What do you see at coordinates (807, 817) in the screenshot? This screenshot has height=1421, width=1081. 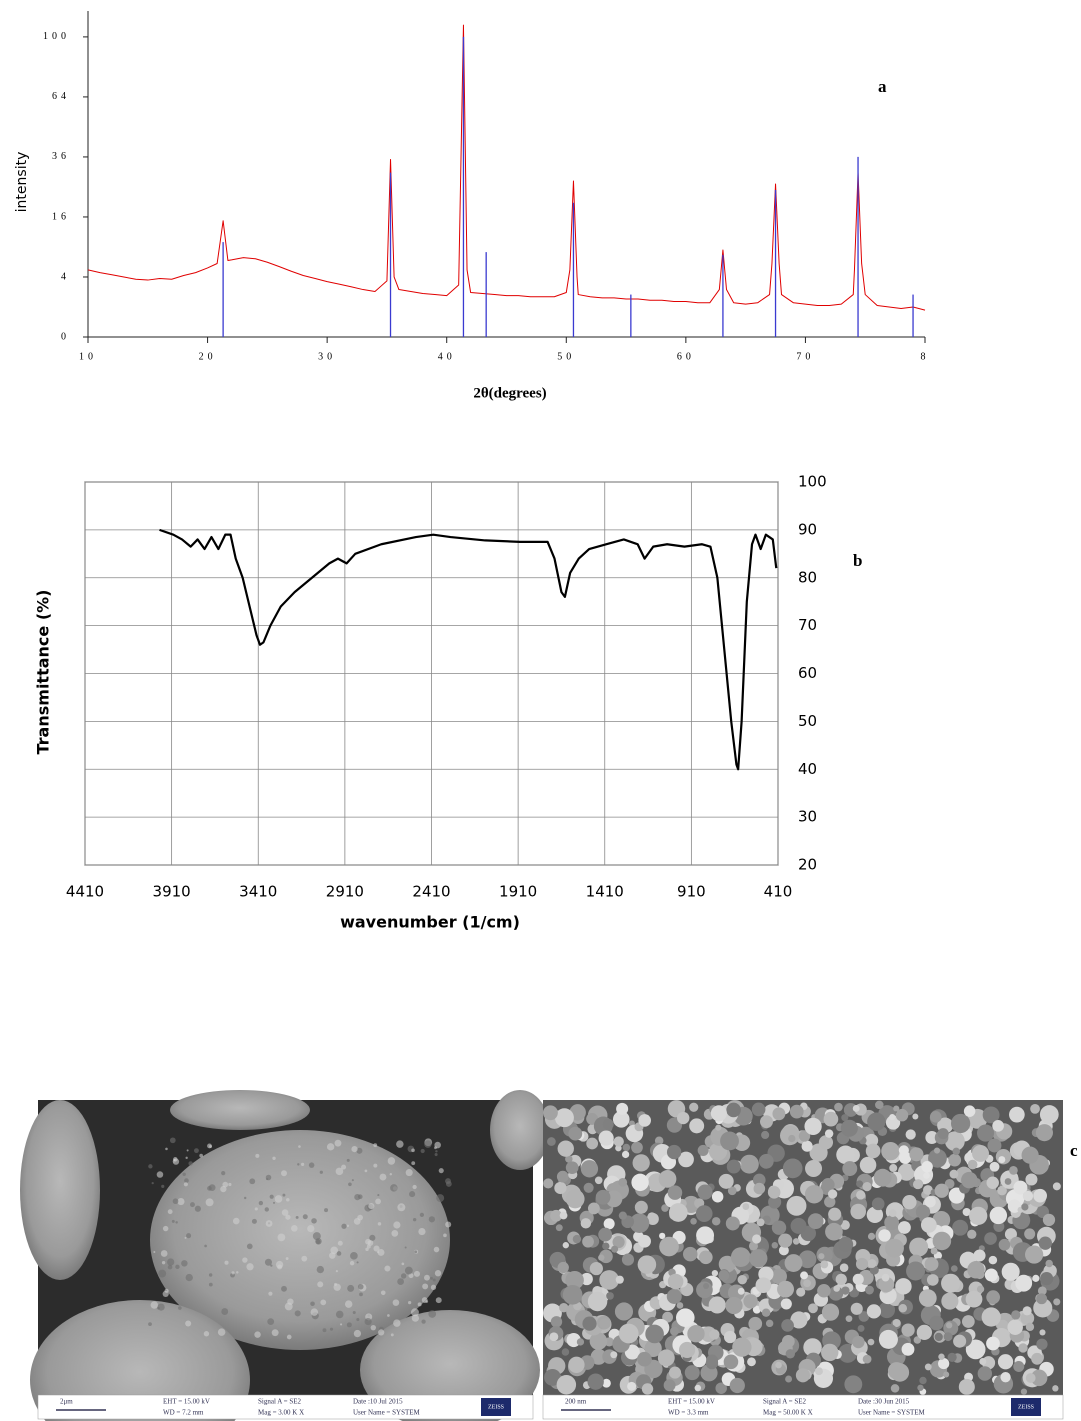 I see `y-tick-label: 30` at bounding box center [807, 817].